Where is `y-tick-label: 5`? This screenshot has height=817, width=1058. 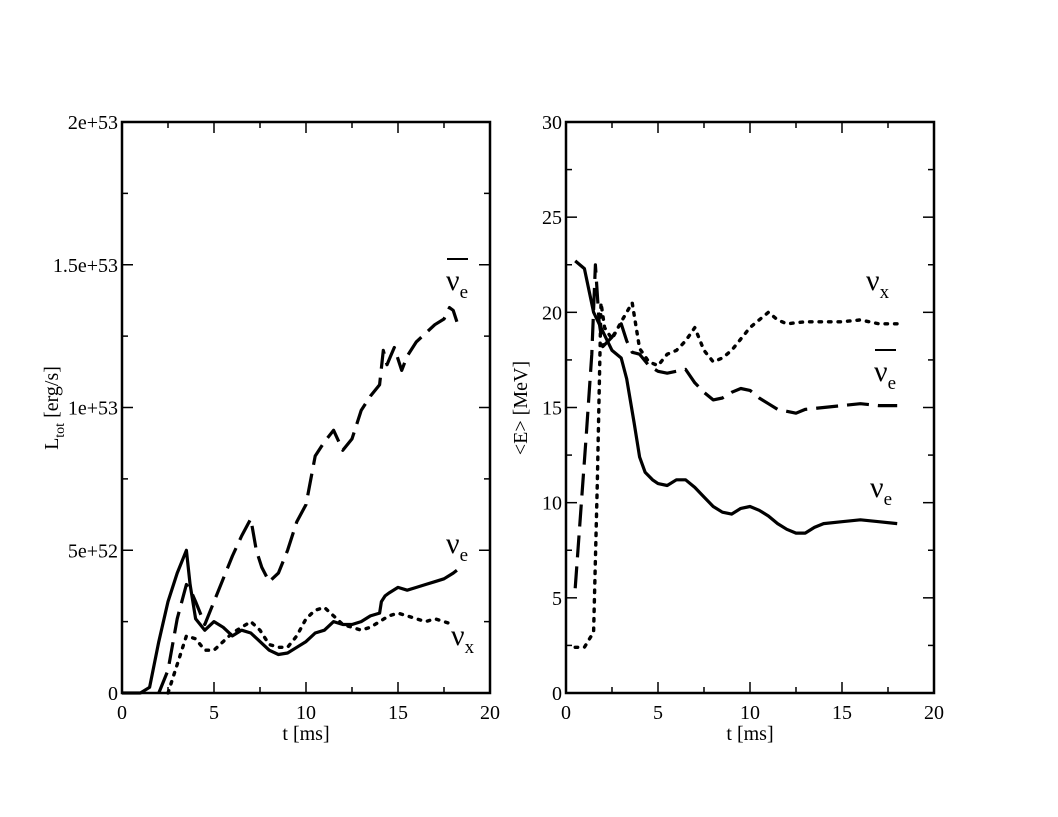 y-tick-label: 5 is located at coordinates (557, 599).